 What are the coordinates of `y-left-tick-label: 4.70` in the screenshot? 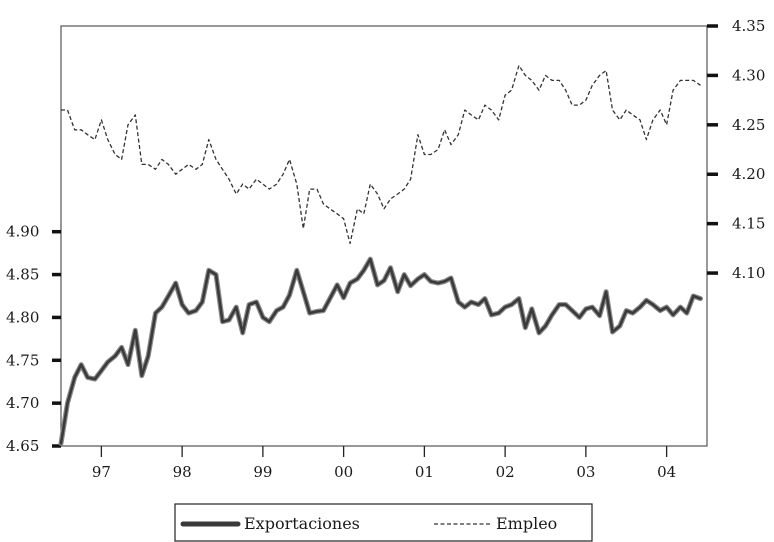 It's located at (22, 403).